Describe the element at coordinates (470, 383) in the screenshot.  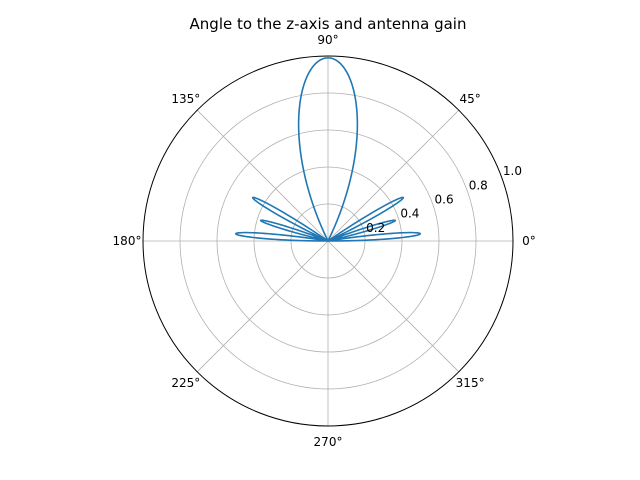
I see `theta-tick-label: 315°` at that location.